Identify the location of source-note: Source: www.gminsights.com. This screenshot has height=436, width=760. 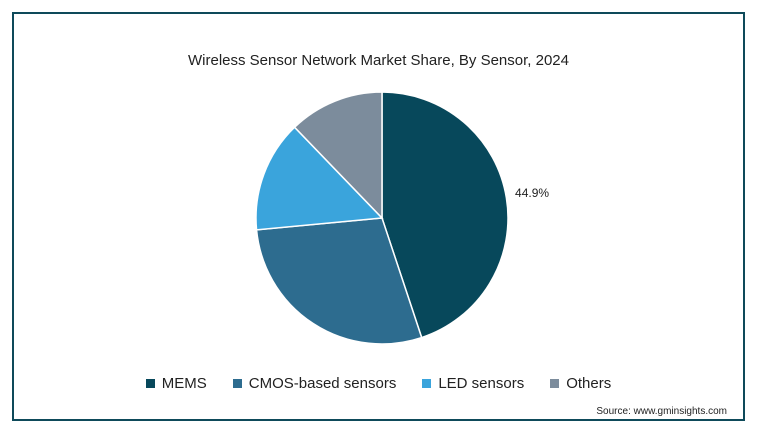
(661, 411).